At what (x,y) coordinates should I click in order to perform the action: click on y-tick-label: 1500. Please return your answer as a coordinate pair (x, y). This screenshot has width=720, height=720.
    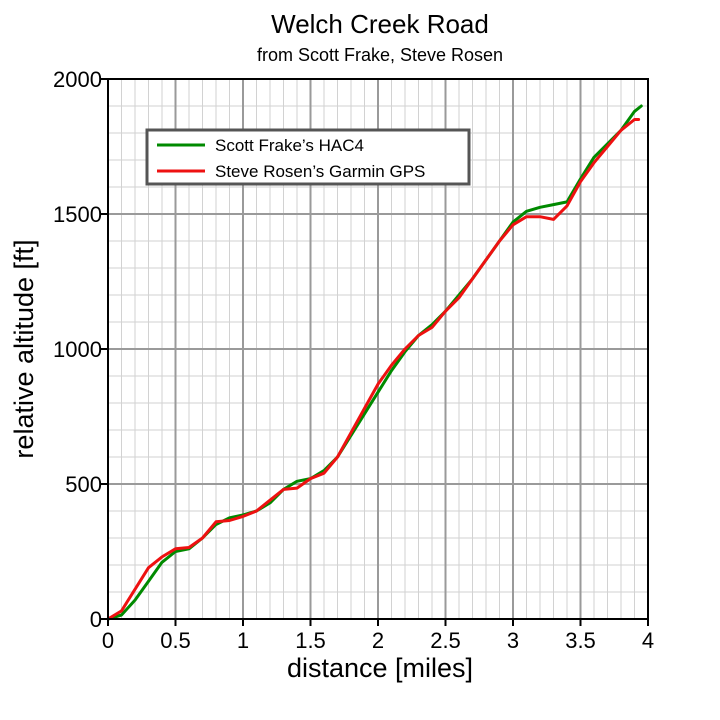
    Looking at the image, I should click on (77, 214).